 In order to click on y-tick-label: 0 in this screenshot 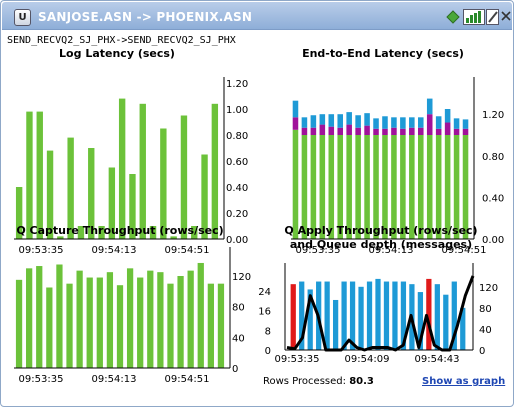, I will do `click(235, 369)`.